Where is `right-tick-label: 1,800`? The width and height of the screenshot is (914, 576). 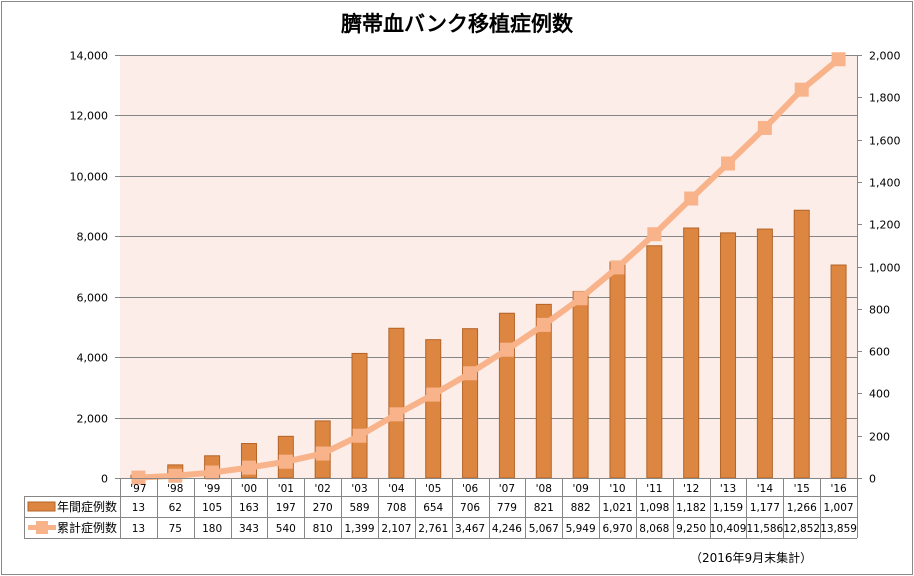 right-tick-label: 1,800 is located at coordinates (885, 98).